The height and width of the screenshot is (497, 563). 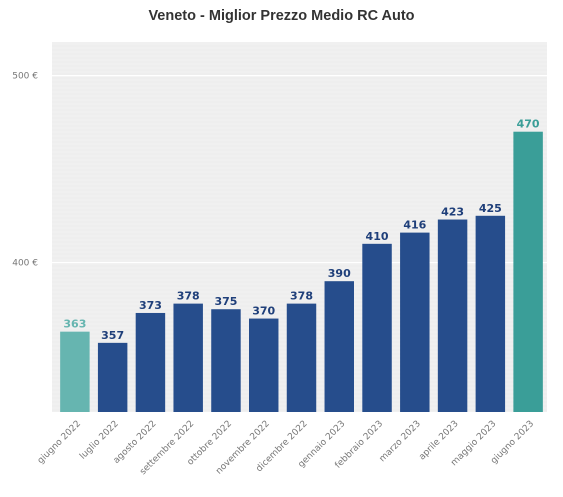 What do you see at coordinates (281, 16) in the screenshot?
I see `chart-title: Veneto - Miglior Prezzo Medio RC Auto` at bounding box center [281, 16].